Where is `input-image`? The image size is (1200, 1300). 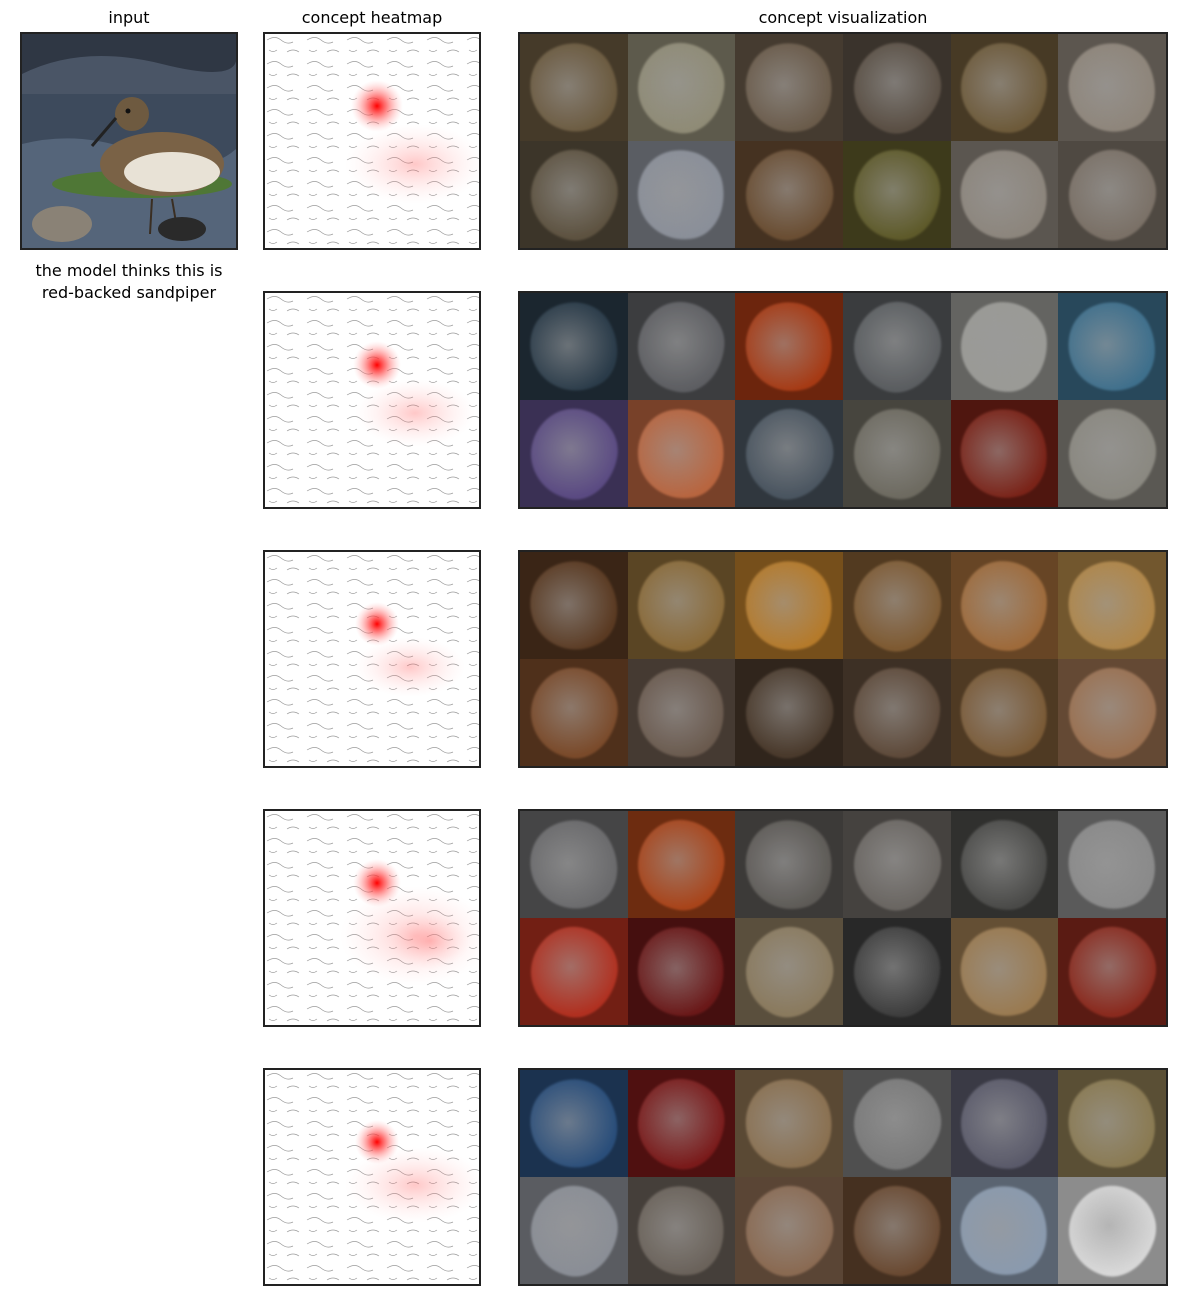 input-image is located at coordinates (129, 141).